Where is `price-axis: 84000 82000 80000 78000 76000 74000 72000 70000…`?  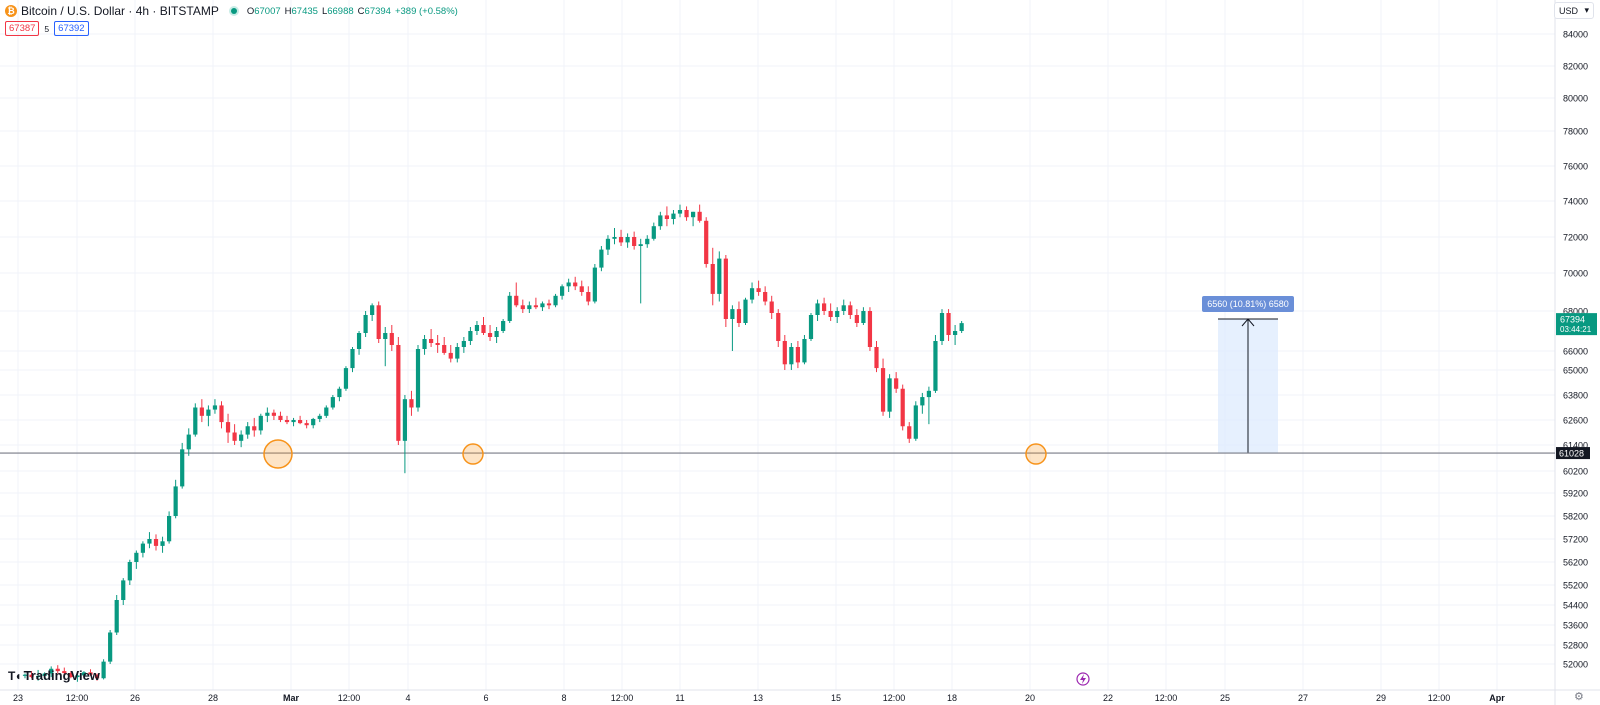
price-axis: 84000 82000 80000 78000 76000 74000 72000 70000… is located at coordinates (1576, 350).